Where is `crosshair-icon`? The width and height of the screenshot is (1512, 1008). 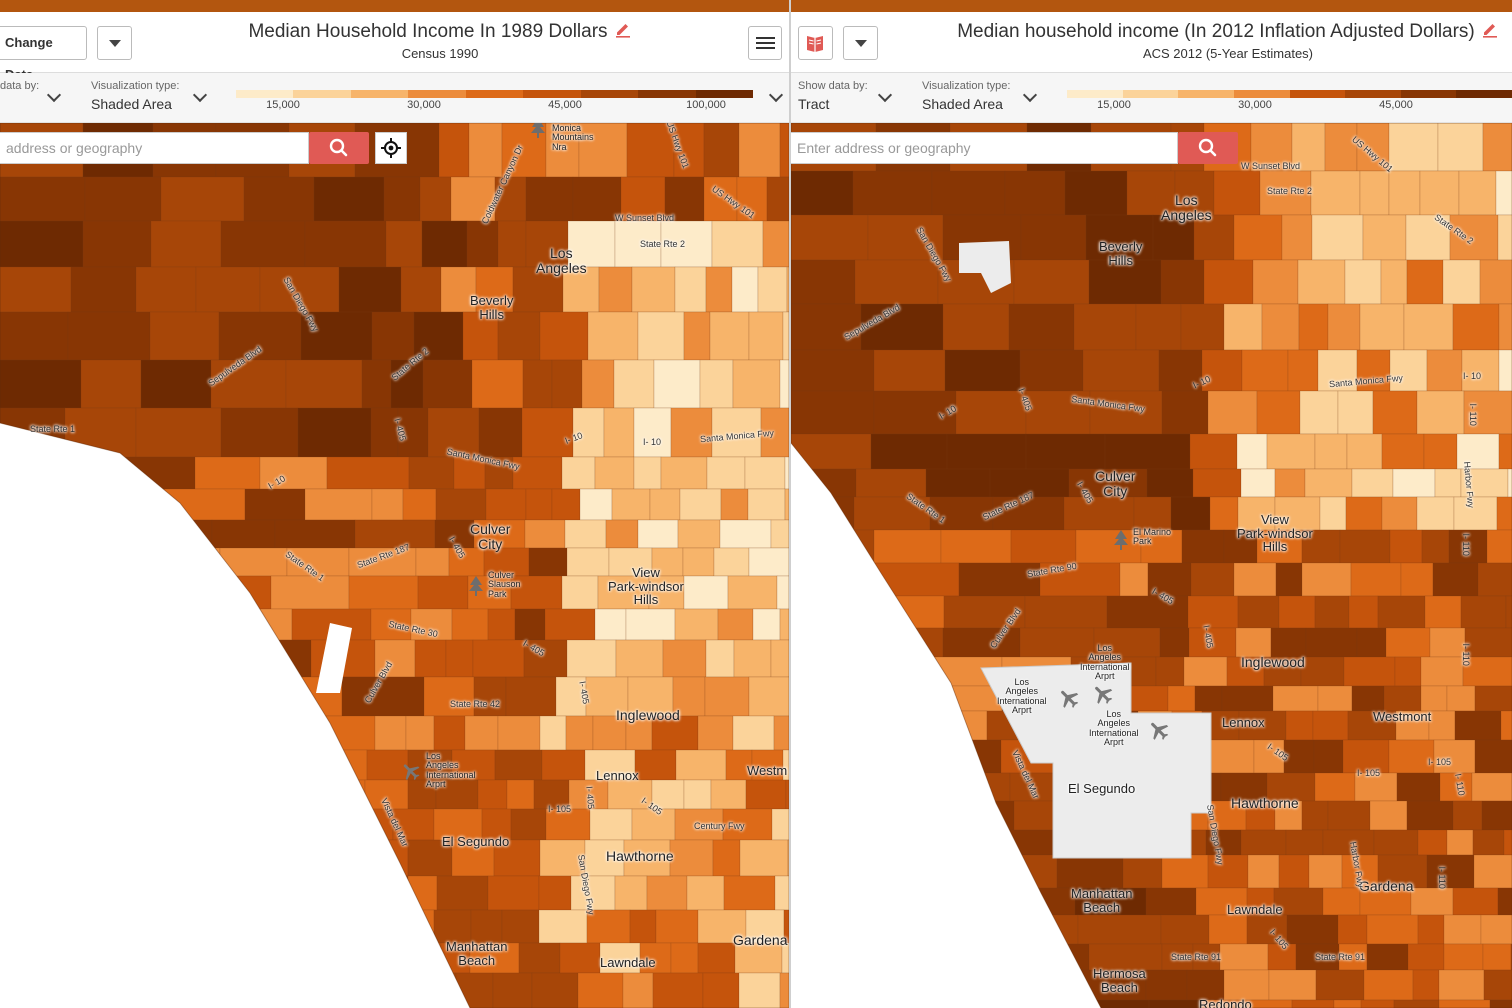
crosshair-icon is located at coordinates (391, 148).